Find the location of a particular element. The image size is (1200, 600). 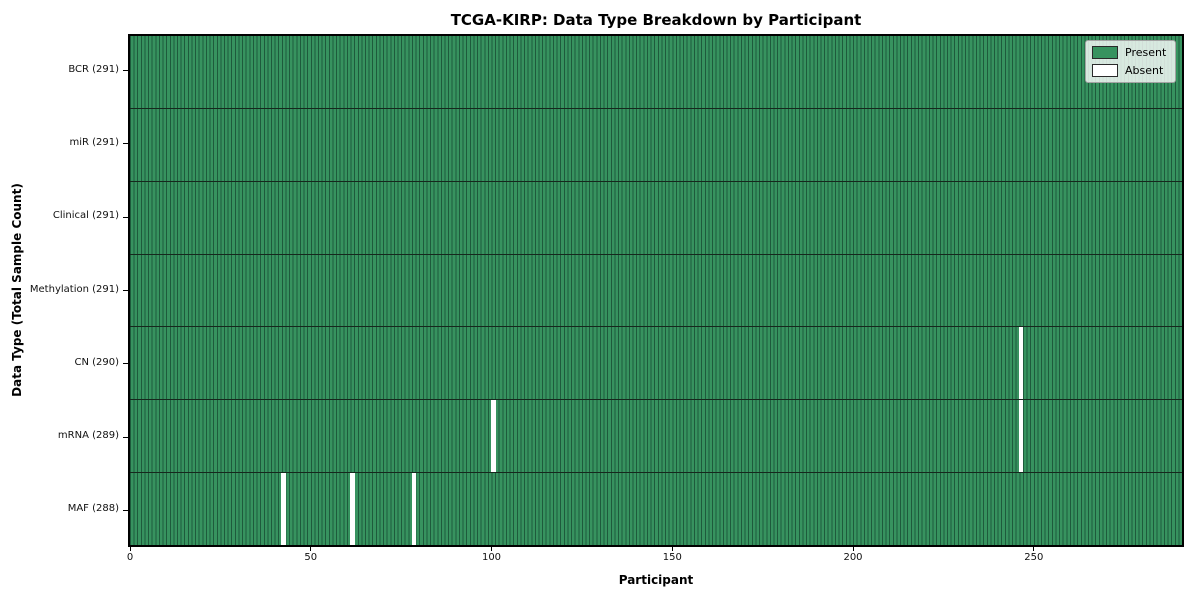

heatmap-row-BCR is located at coordinates (656, 72).